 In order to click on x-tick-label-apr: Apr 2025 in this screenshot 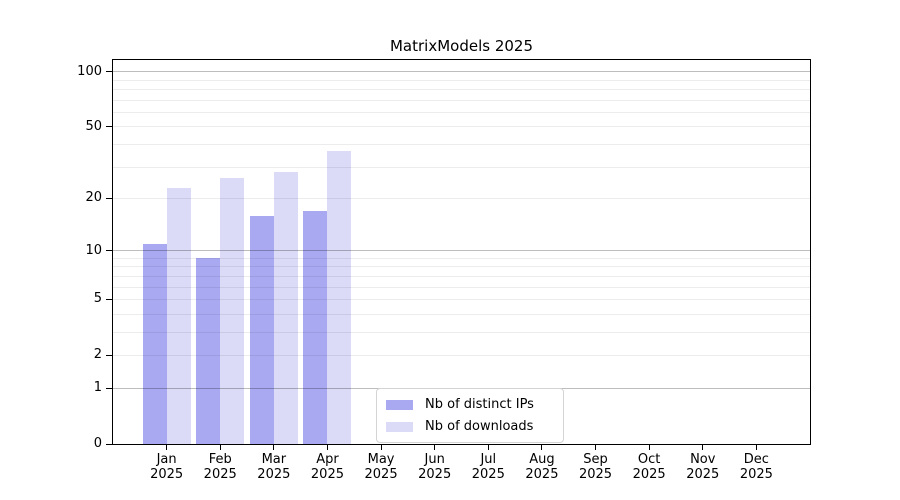, I will do `click(327, 467)`.